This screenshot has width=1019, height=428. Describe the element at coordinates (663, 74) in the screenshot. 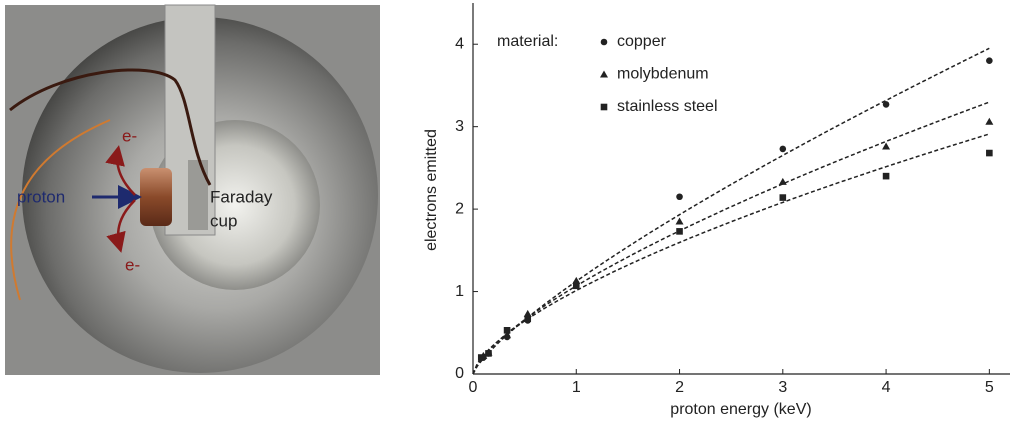

I see `legend-label: molybdenum` at that location.